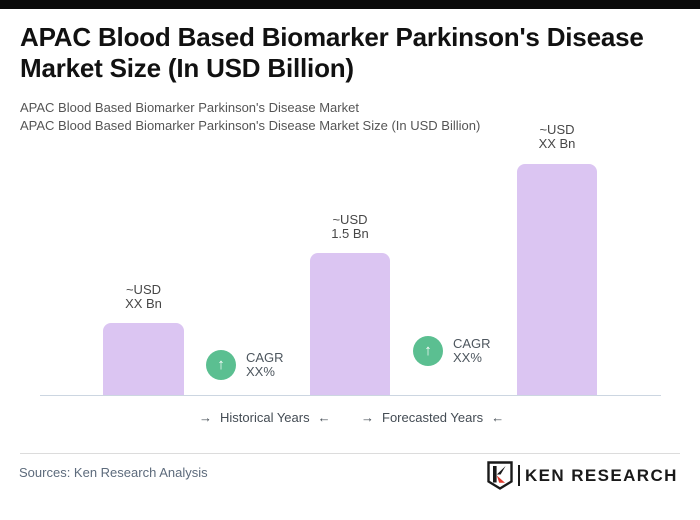 The width and height of the screenshot is (700, 520). I want to click on sources-text: Sources: Ken Research Analysis, so click(113, 472).